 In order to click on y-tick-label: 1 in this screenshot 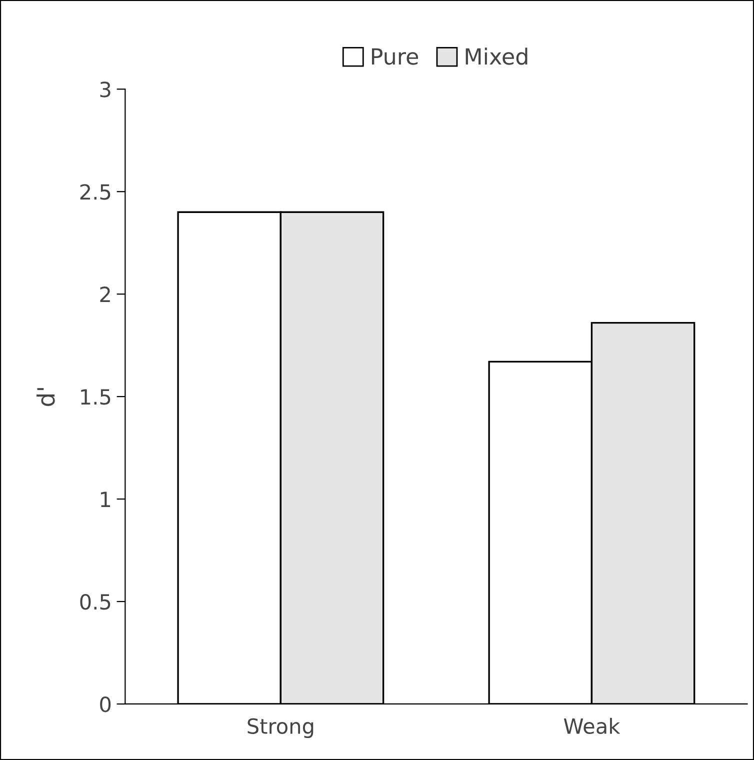, I will do `click(105, 499)`.